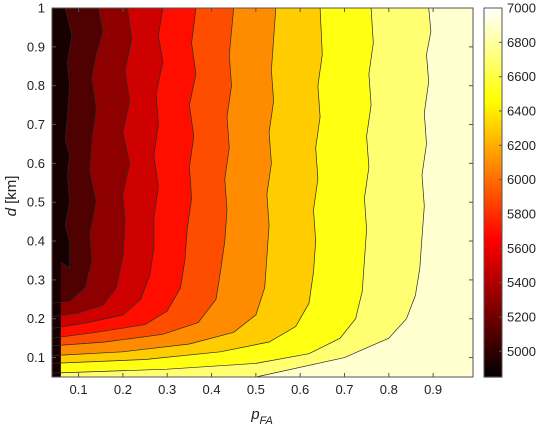  I want to click on x-tick-label: 0.6, so click(300, 389).